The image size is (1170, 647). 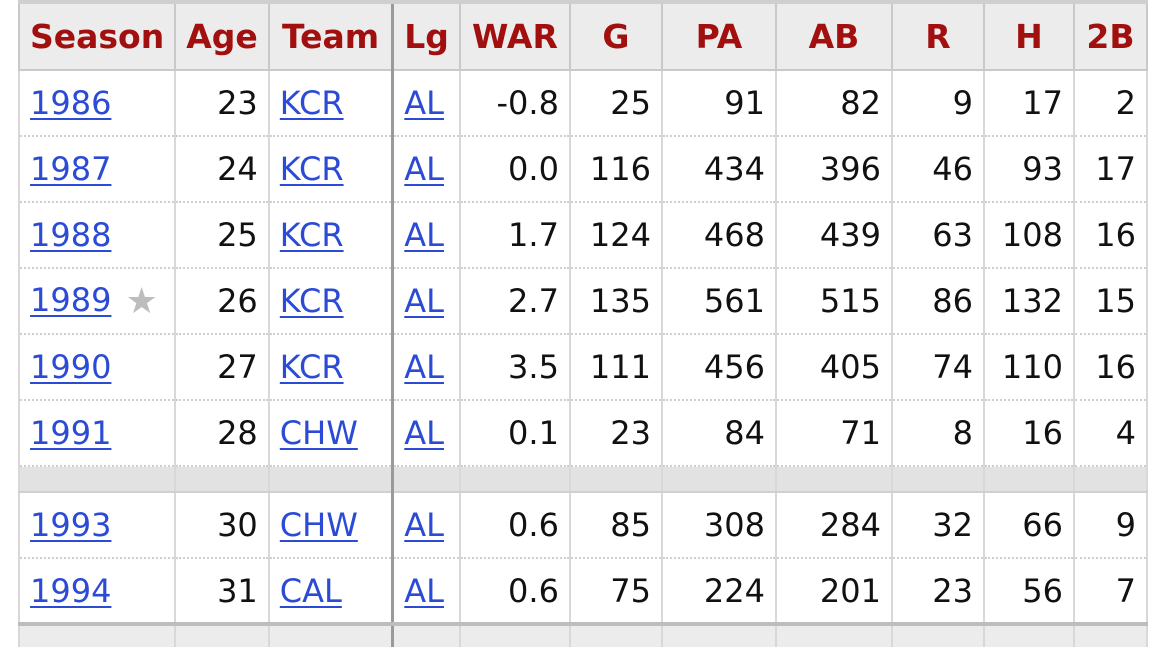 I want to click on cell-pa: 456, so click(x=718, y=367).